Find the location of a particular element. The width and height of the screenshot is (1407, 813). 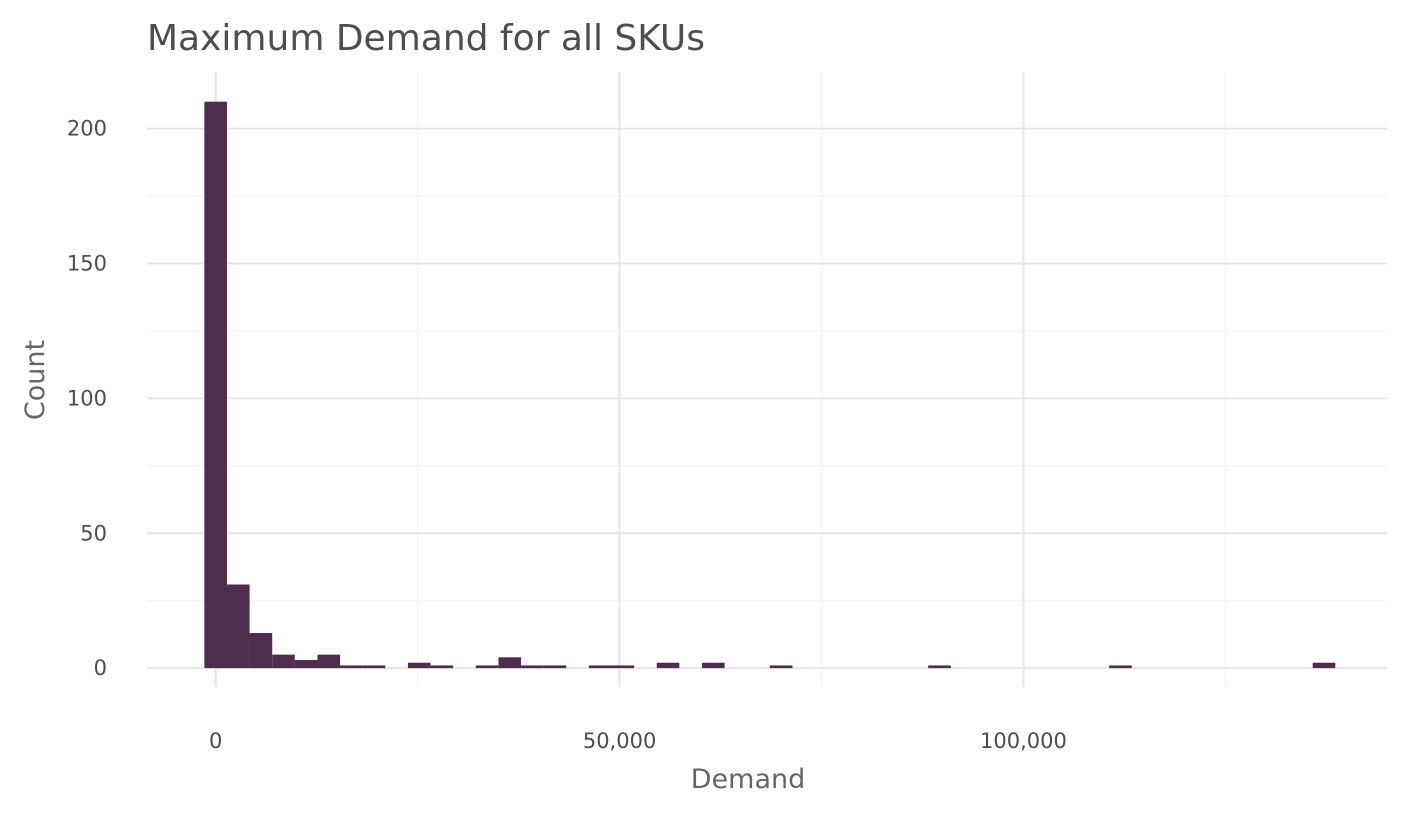

y-axis-title: Count is located at coordinates (35, 380).